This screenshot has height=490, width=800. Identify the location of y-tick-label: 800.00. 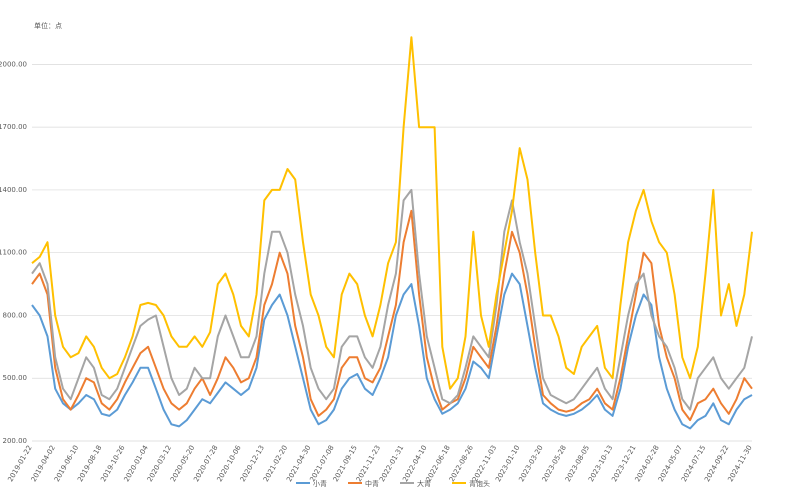
(15, 315).